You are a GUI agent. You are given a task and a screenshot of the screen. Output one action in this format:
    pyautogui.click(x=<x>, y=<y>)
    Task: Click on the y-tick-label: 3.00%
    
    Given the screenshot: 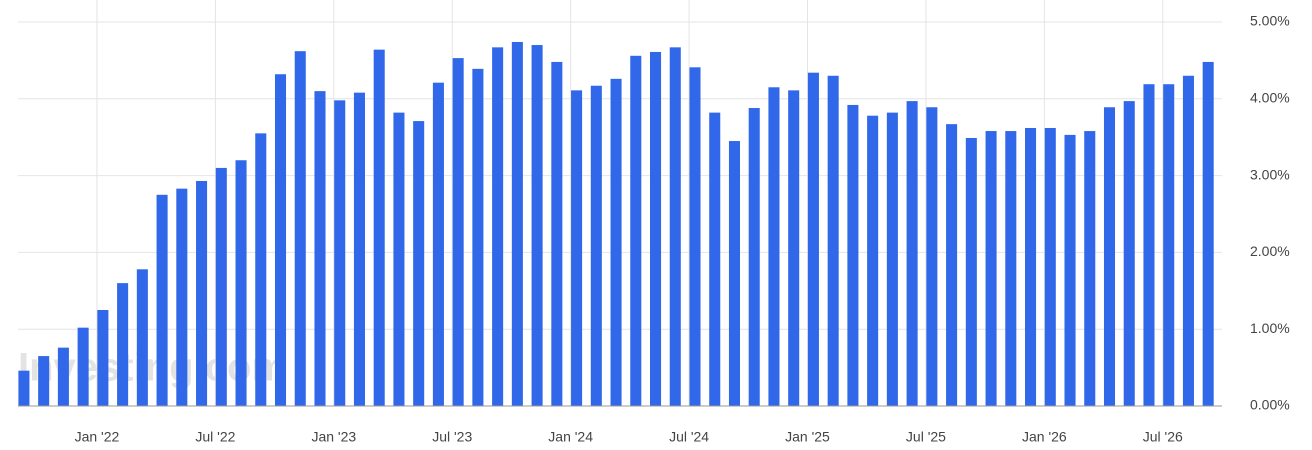 What is the action you would take?
    pyautogui.click(x=1270, y=174)
    